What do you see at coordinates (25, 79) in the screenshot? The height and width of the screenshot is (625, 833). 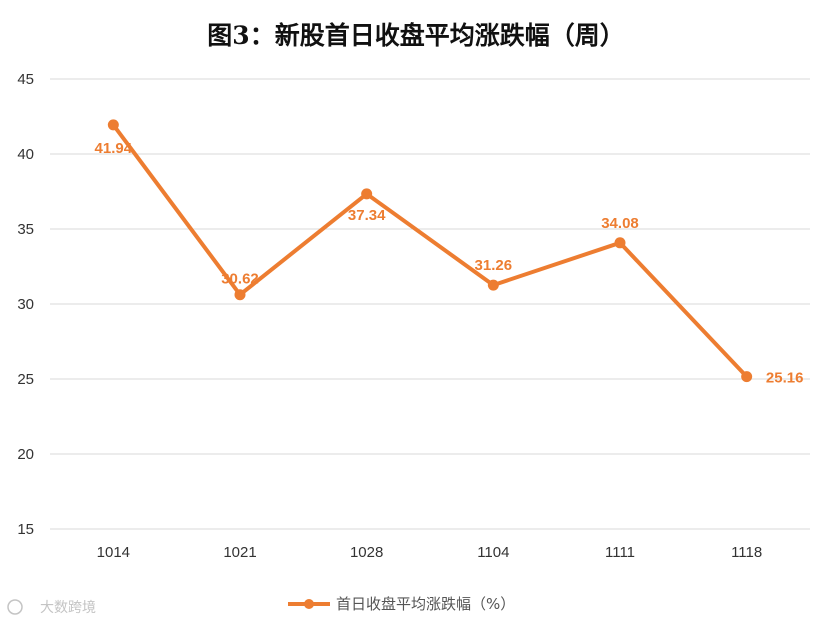 I see `y-tick-label-45: 45` at bounding box center [25, 79].